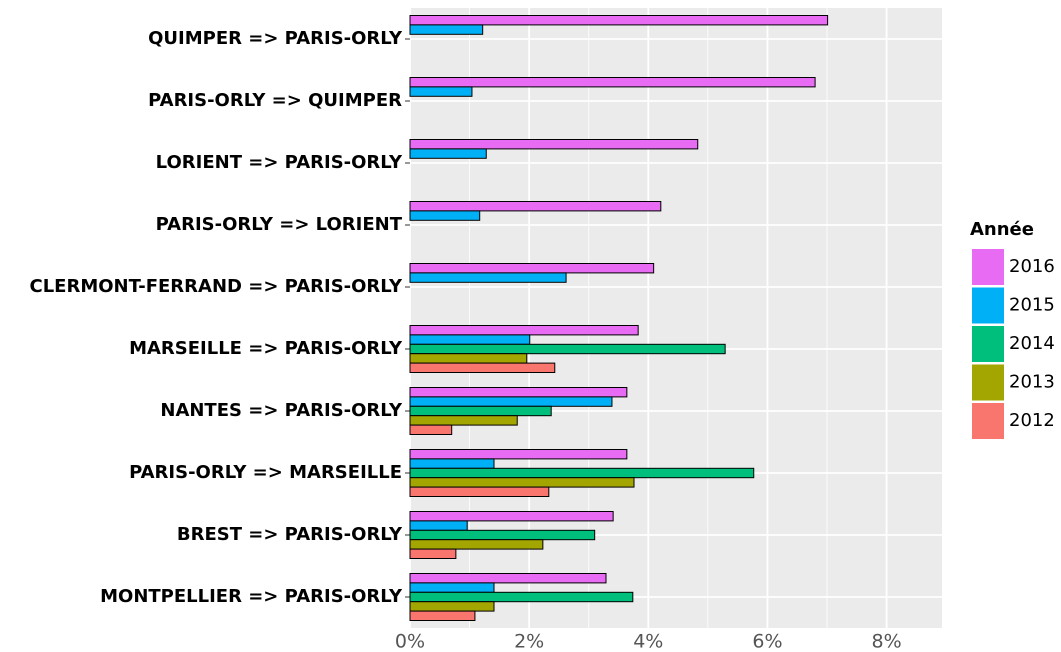  I want to click on y-tick-label: NANTES => PARIS-ORLY, so click(281, 410).